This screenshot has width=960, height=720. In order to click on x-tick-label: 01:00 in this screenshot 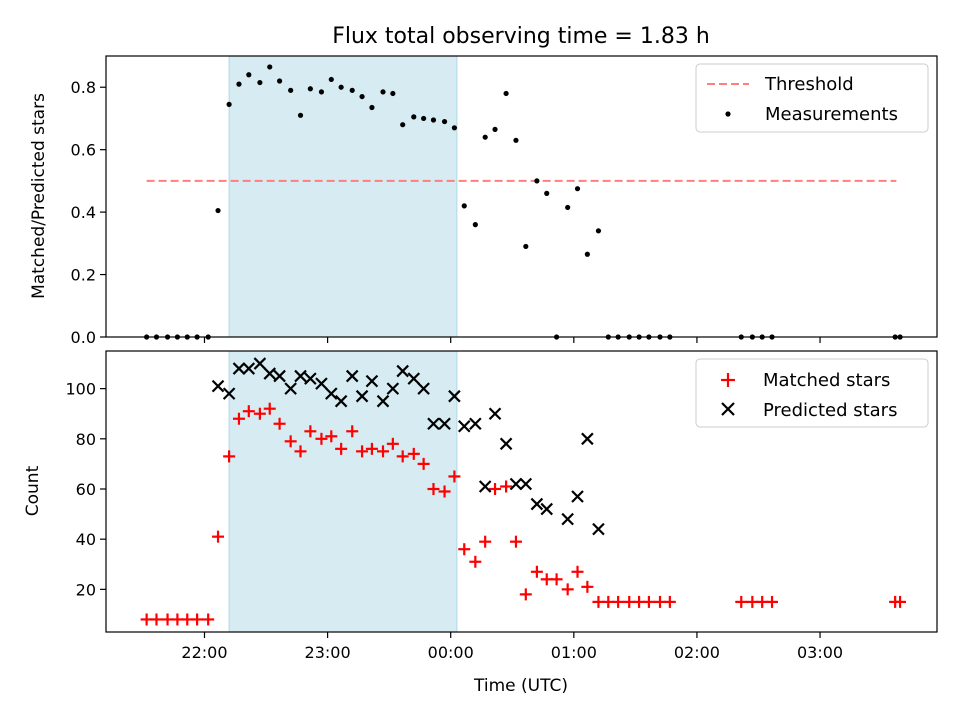, I will do `click(574, 652)`.